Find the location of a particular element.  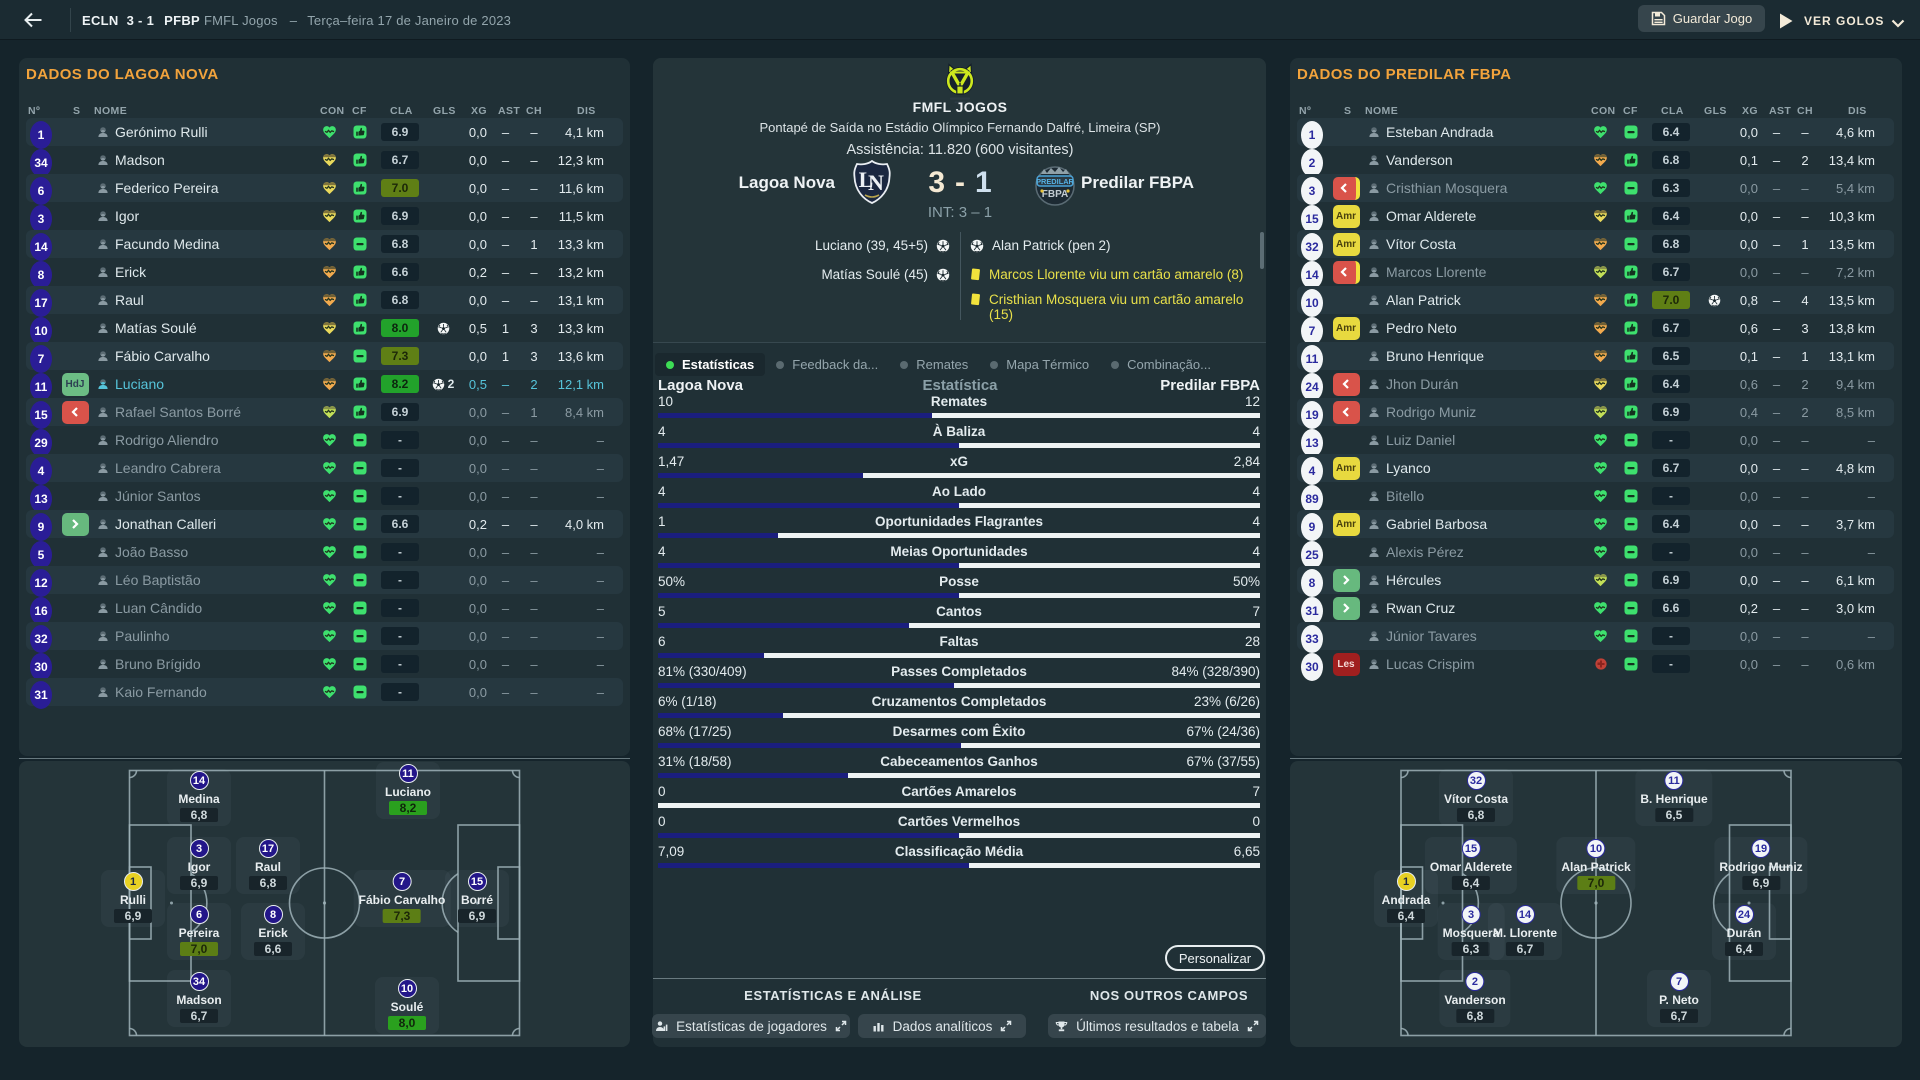

svg-text: FBPA is located at coordinates (1055, 194).